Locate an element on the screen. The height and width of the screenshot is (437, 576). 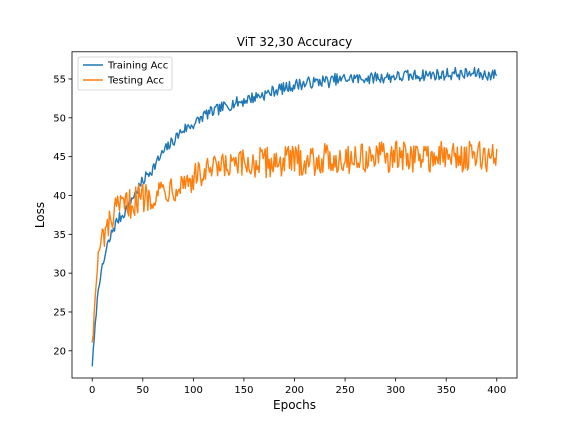
y-tick-label: 25 is located at coordinates (59, 312).